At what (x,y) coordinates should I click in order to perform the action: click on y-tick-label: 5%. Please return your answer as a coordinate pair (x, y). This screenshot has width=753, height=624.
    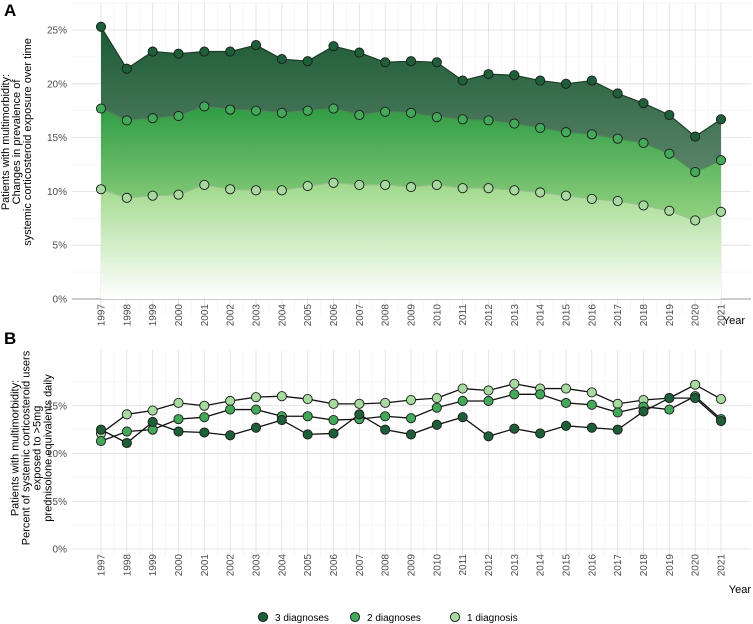
    Looking at the image, I should click on (60, 246).